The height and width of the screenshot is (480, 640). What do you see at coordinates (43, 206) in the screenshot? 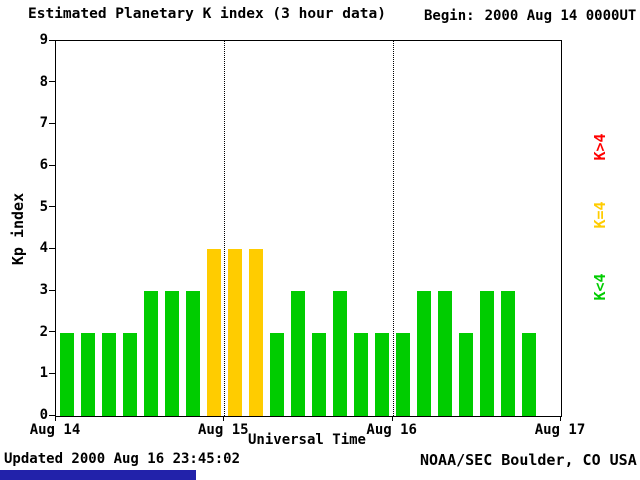
I see `y-tick-label: 5` at bounding box center [43, 206].